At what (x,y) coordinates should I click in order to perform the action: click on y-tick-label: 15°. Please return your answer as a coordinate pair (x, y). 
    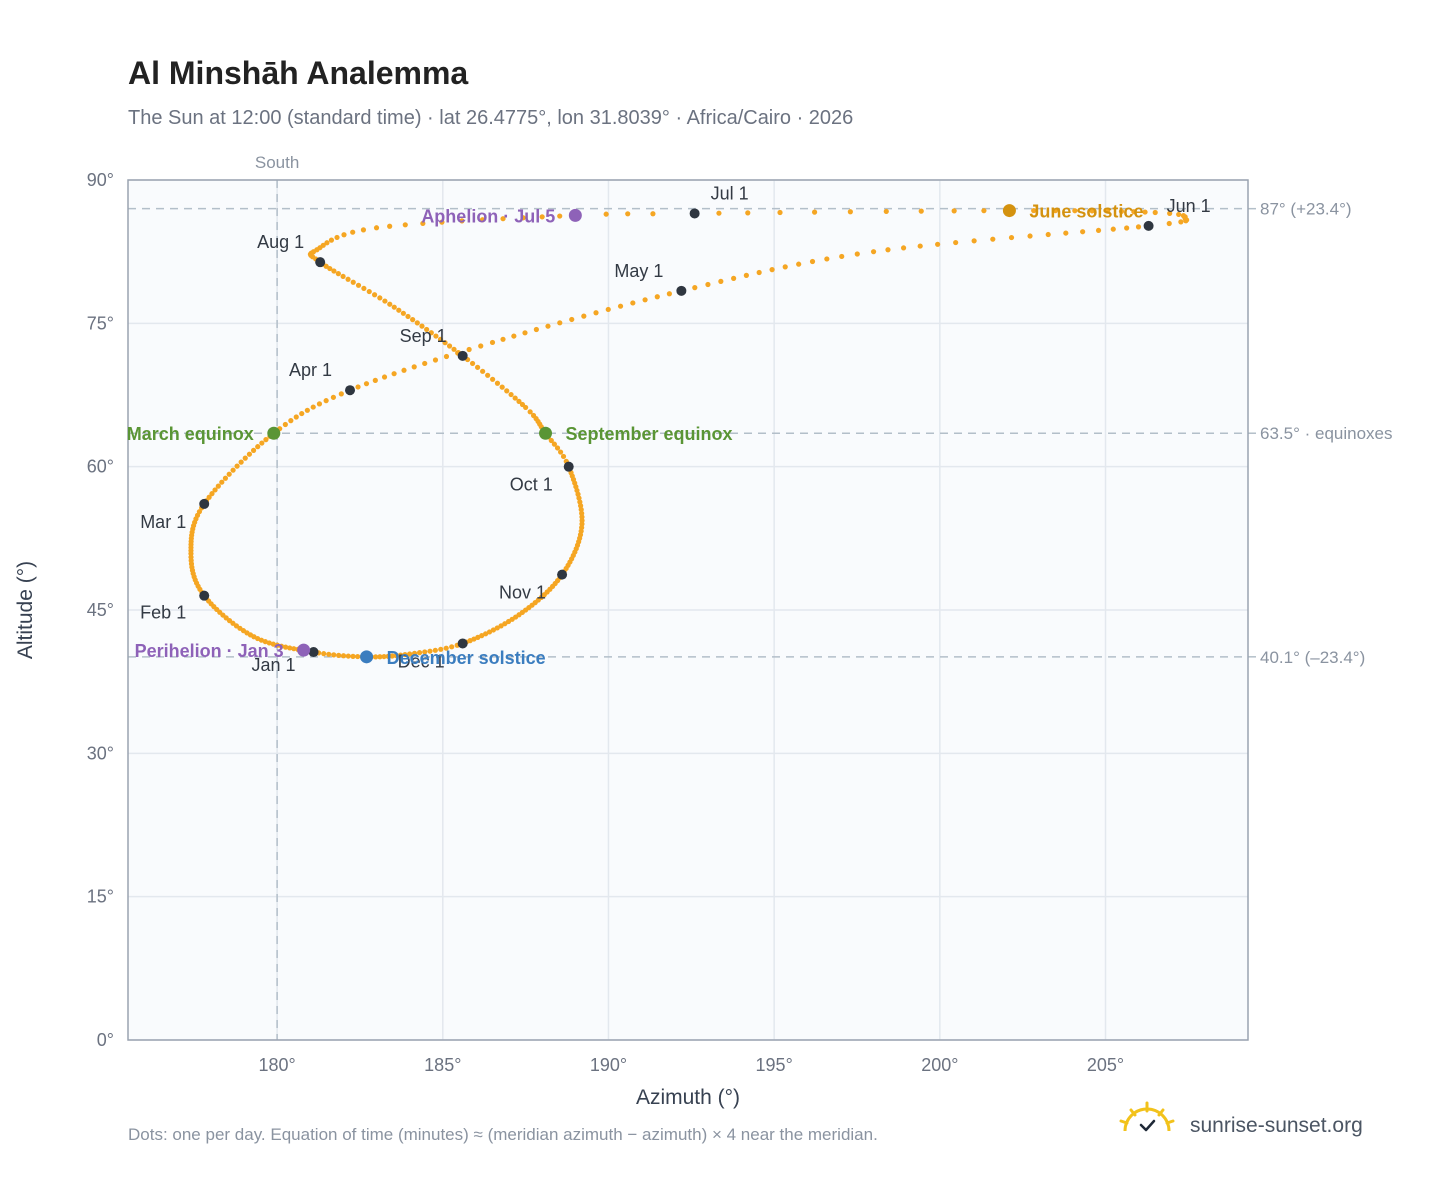
    Looking at the image, I should click on (100, 897).